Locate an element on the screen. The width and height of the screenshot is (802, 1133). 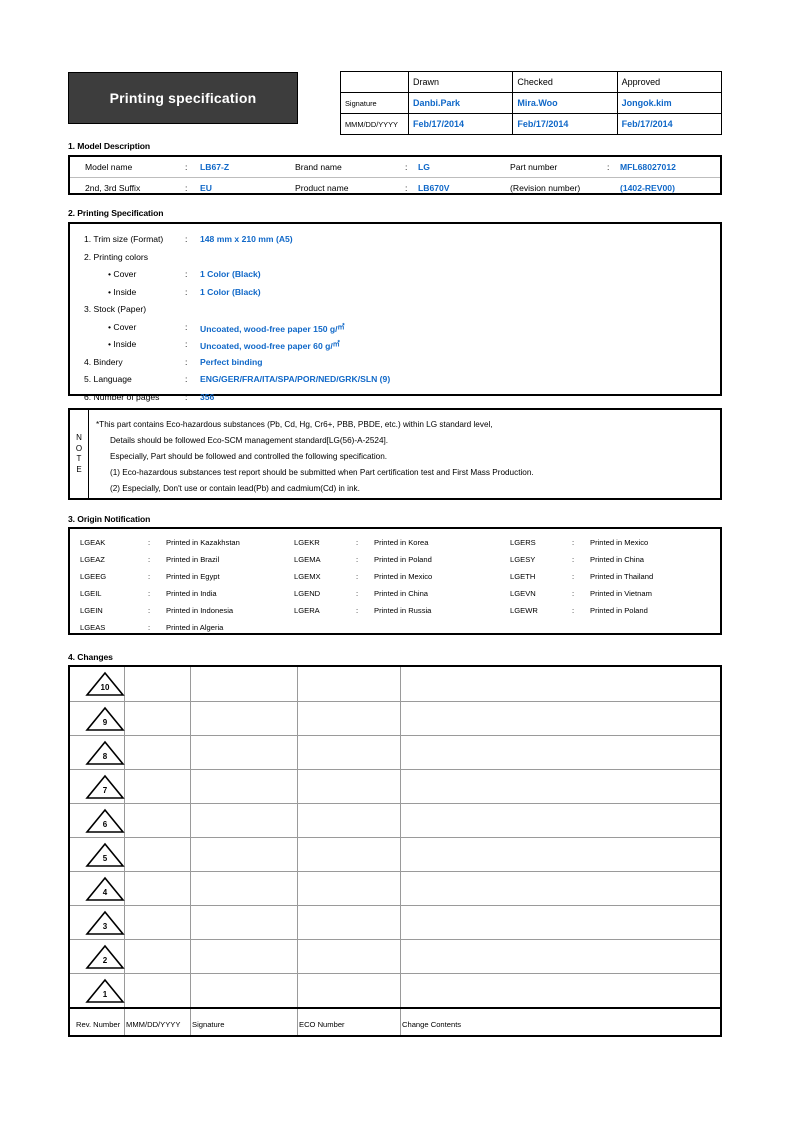
revision-triangle-icon: 10 is located at coordinates (105, 684).